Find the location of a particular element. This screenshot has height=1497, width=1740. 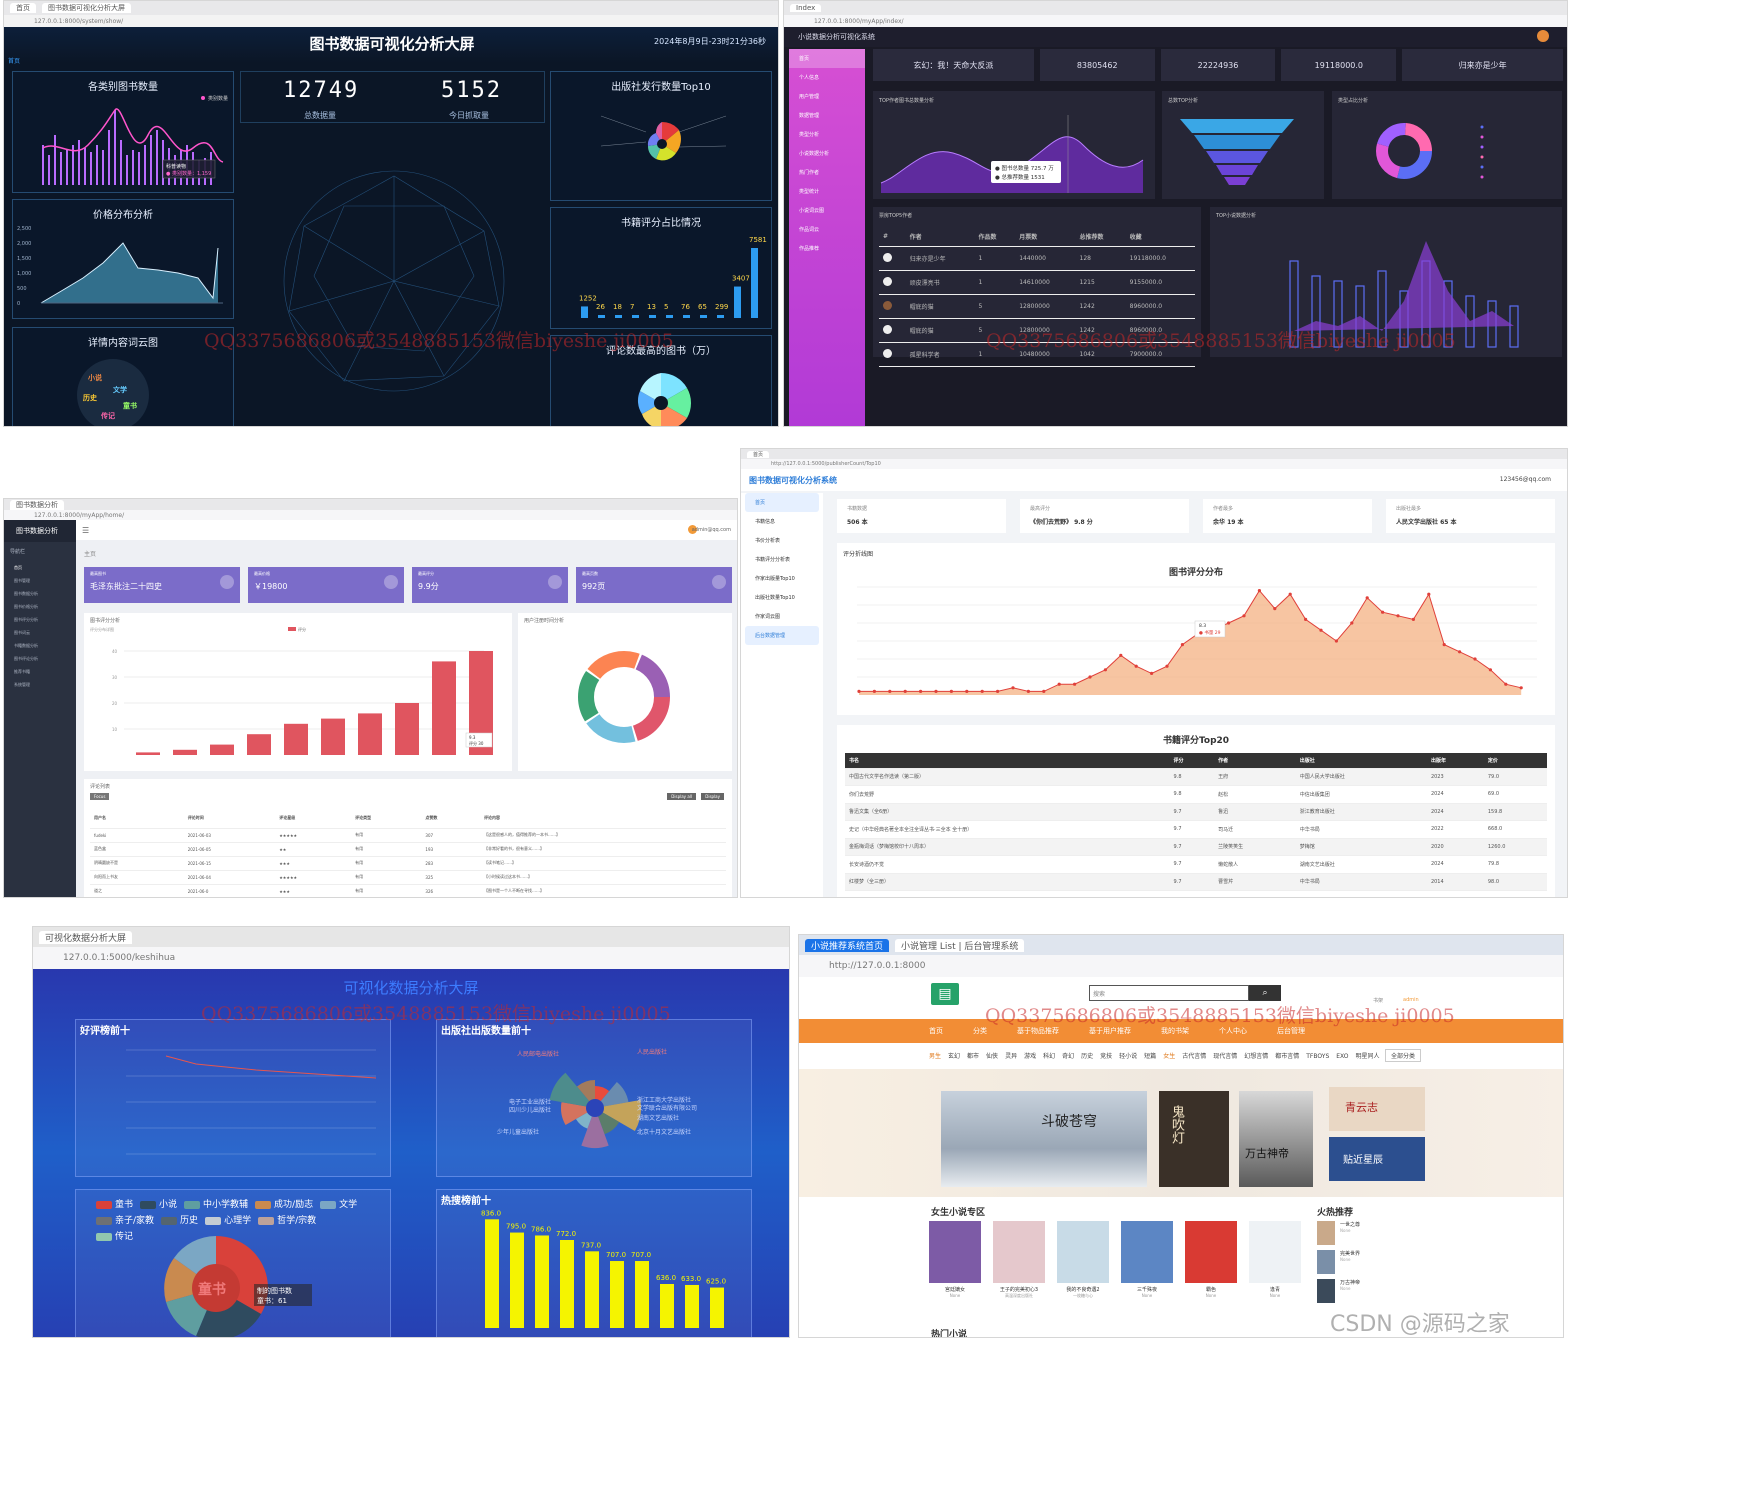

category-link: 奇幻 is located at coordinates (1068, 1056).